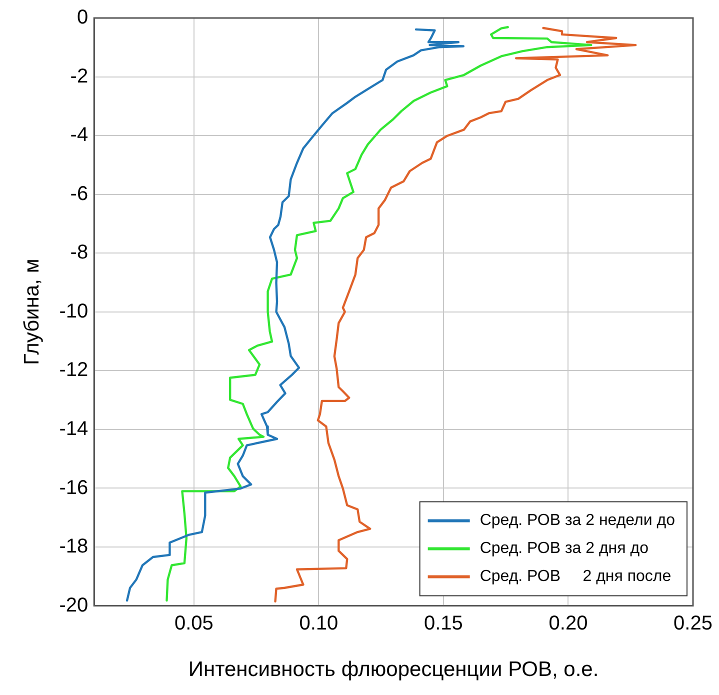 Image resolution: width=719 pixels, height=695 pixels. Describe the element at coordinates (73, 605) in the screenshot. I see `y-tick-label: -20` at that location.